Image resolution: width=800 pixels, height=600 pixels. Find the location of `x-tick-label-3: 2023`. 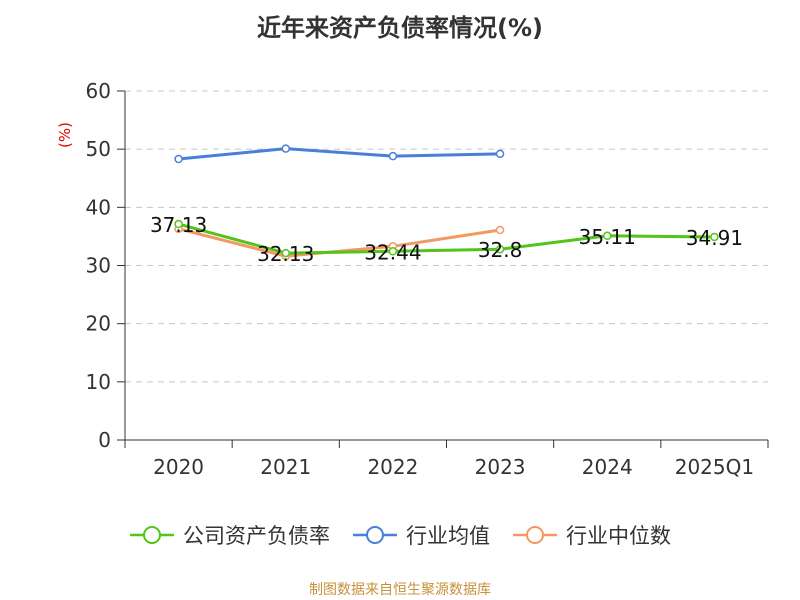

x-tick-label-3: 2023 is located at coordinates (500, 467).